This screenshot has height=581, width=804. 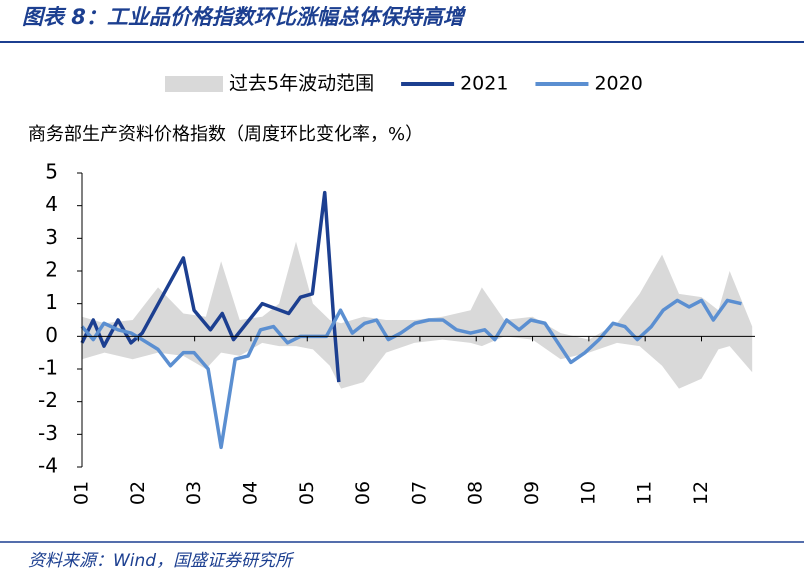 I want to click on x-tick-label: 12, so click(x=701, y=493).